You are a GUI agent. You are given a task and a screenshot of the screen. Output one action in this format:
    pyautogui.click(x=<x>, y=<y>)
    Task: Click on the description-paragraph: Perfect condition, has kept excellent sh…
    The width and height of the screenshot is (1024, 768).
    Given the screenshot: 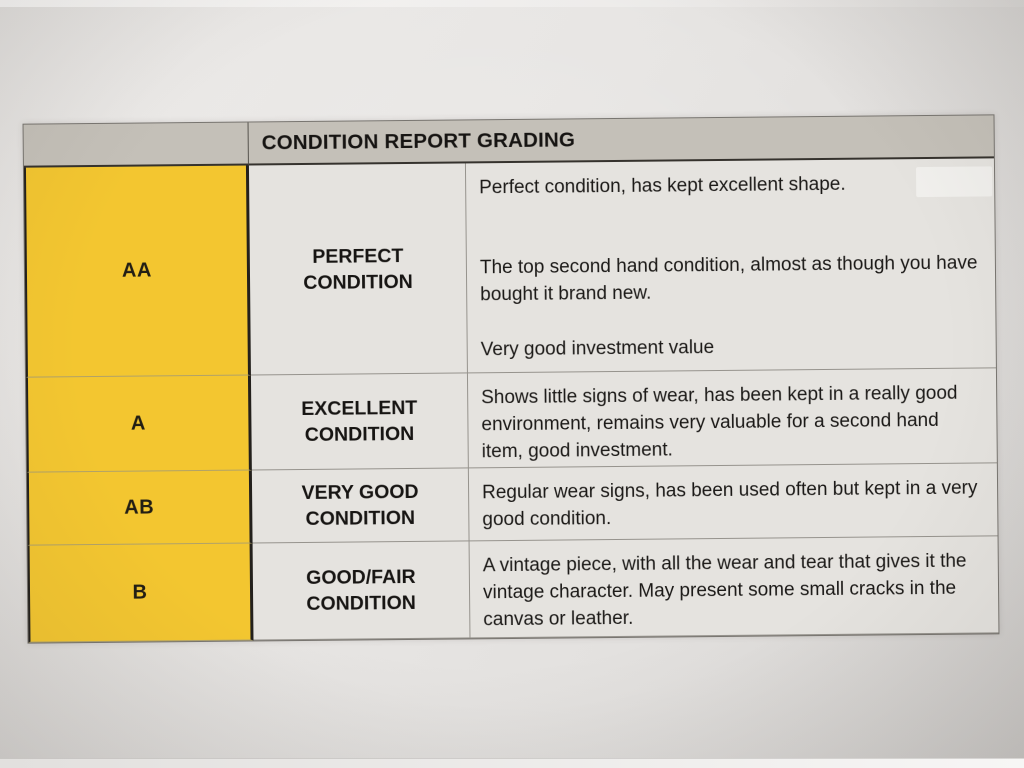 What is the action you would take?
    pyautogui.click(x=662, y=186)
    